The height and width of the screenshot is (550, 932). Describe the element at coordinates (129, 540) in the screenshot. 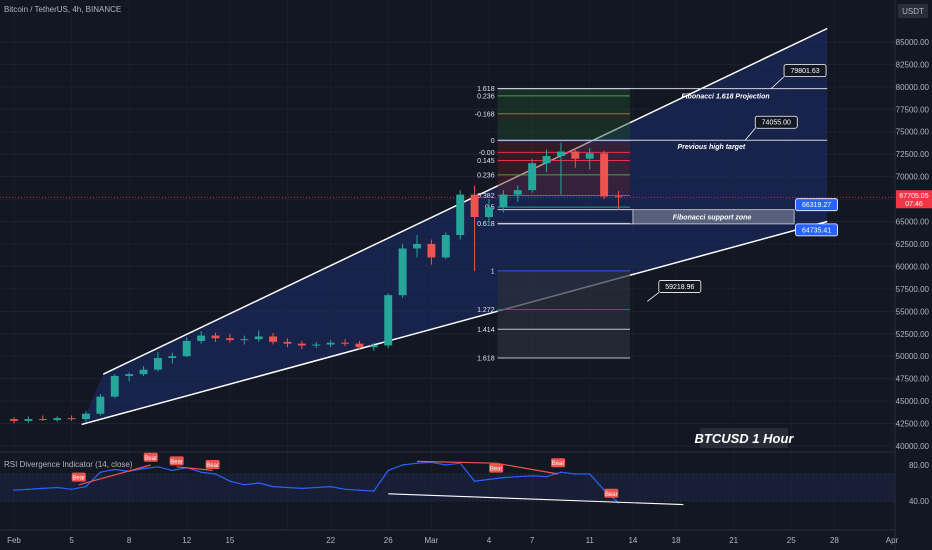

I see `time-tick-label: 8` at that location.